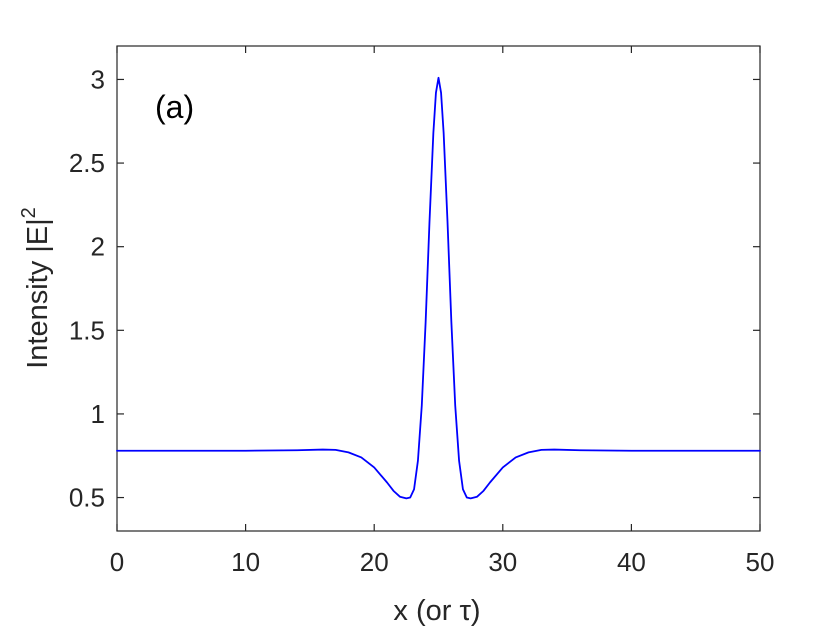 Image resolution: width=840 pixels, height=630 pixels. I want to click on x-tick-label: 30, so click(502, 562).